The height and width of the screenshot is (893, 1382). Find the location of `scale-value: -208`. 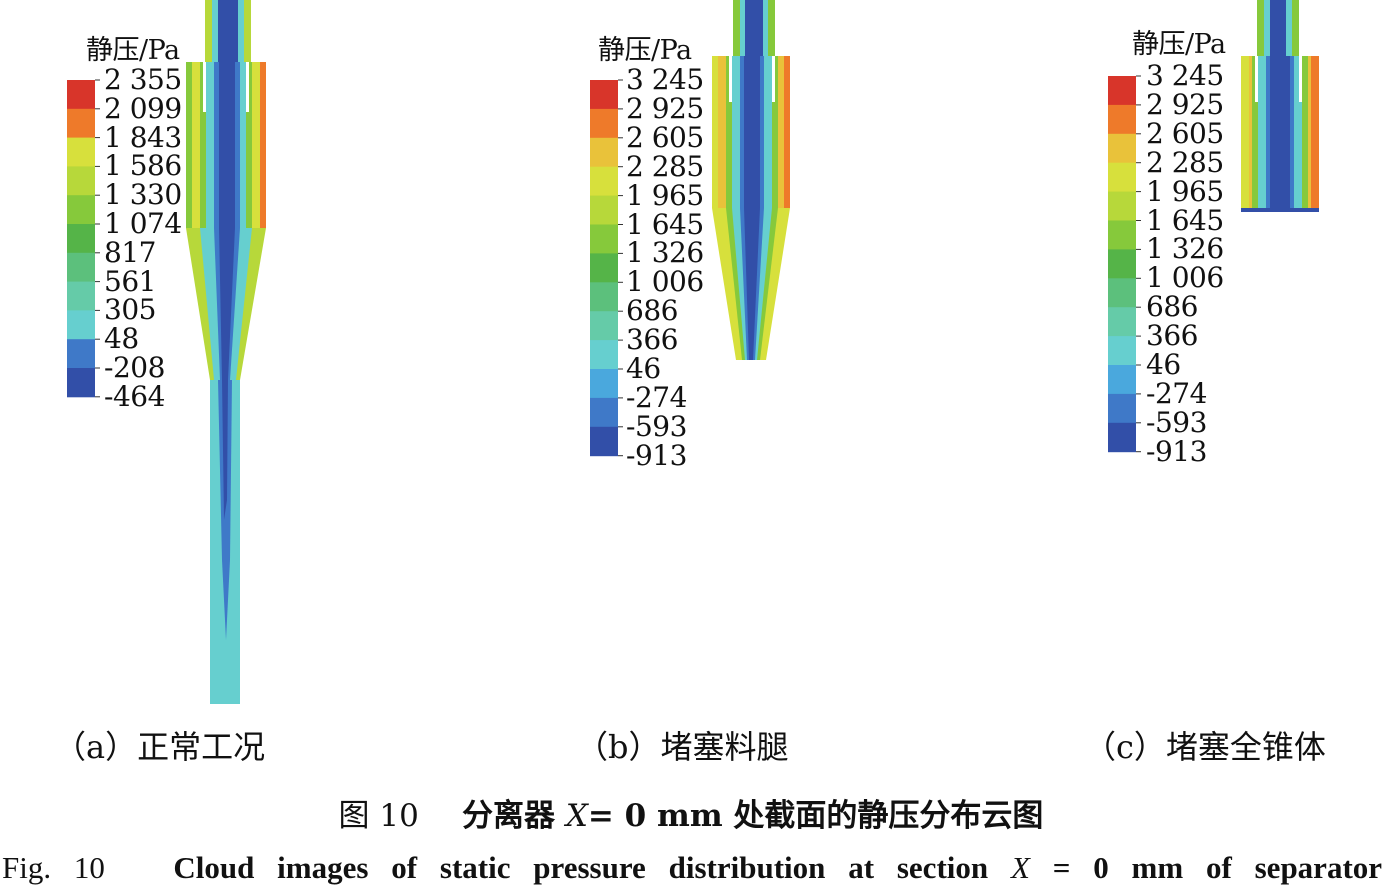

scale-value: -208 is located at coordinates (134, 367).